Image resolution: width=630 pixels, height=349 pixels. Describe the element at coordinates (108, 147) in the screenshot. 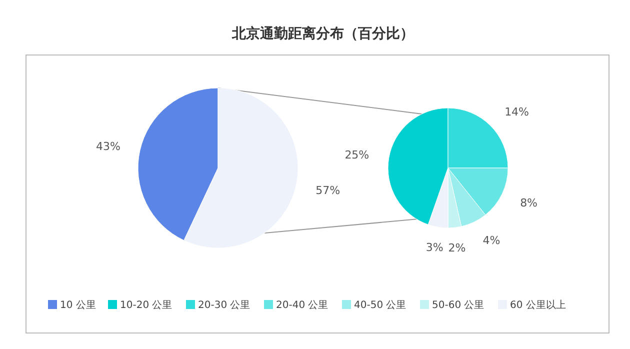

I see `data-label: 43%` at that location.